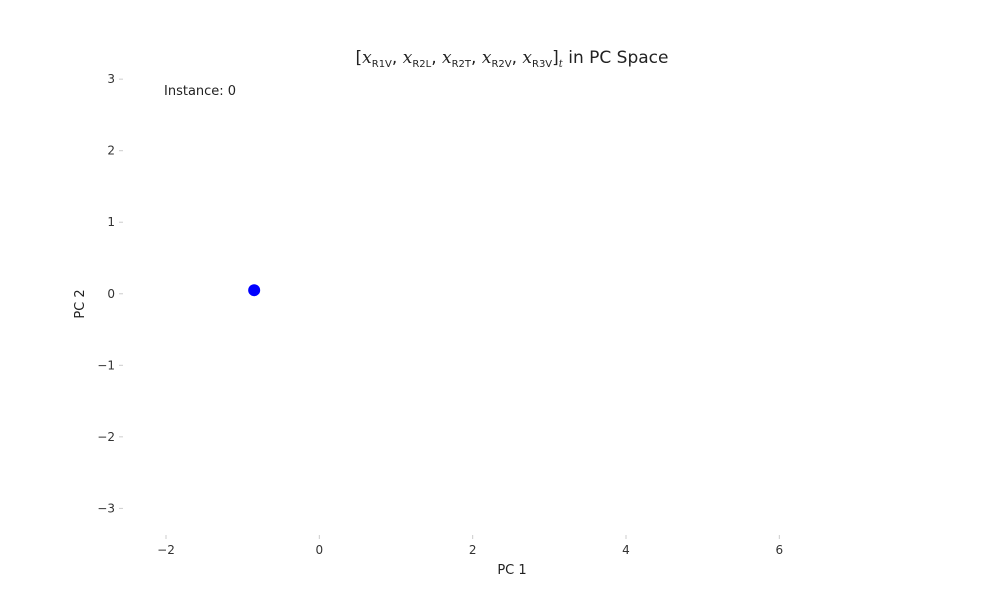 This screenshot has height=600, width=1000. Describe the element at coordinates (111, 79) in the screenshot. I see `y-tick-label: 3` at that location.